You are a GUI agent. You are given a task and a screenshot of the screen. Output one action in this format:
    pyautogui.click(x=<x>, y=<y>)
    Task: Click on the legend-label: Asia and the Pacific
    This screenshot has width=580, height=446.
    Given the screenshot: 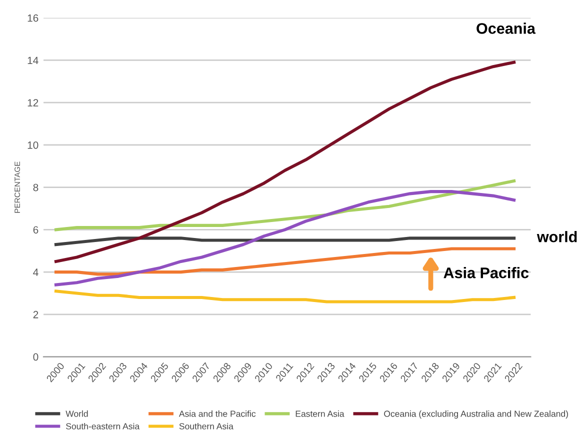 What is the action you would take?
    pyautogui.click(x=217, y=413)
    